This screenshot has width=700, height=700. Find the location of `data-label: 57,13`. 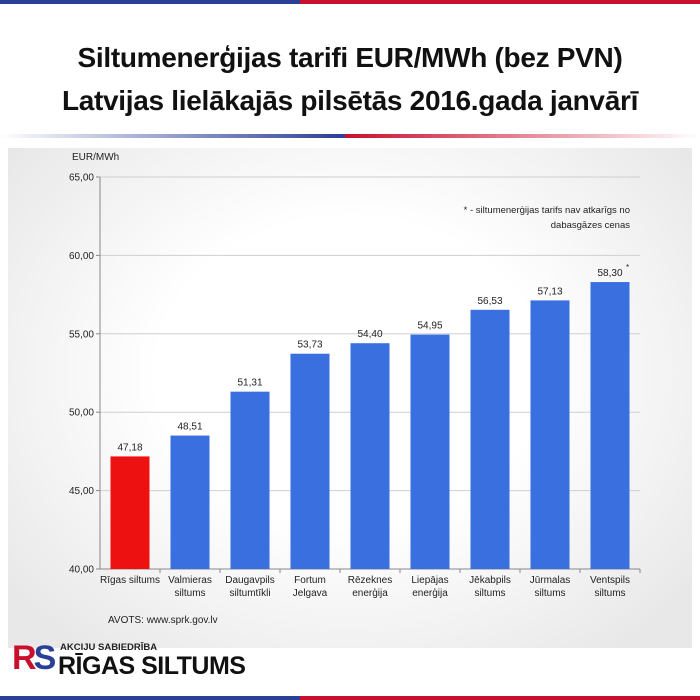

data-label: 57,13 is located at coordinates (549, 291).